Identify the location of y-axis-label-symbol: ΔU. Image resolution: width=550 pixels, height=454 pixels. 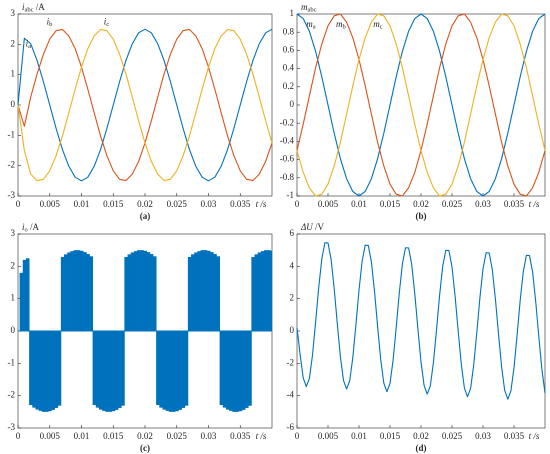
(306, 227).